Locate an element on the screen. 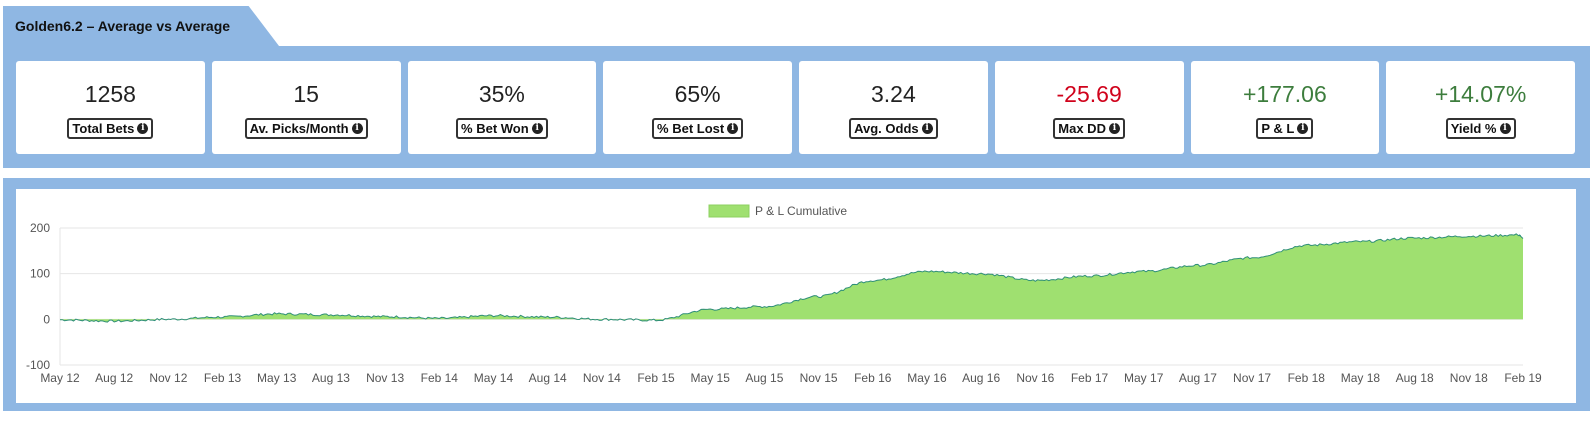 The width and height of the screenshot is (1593, 422). x-tick-label: May 13 is located at coordinates (277, 378).